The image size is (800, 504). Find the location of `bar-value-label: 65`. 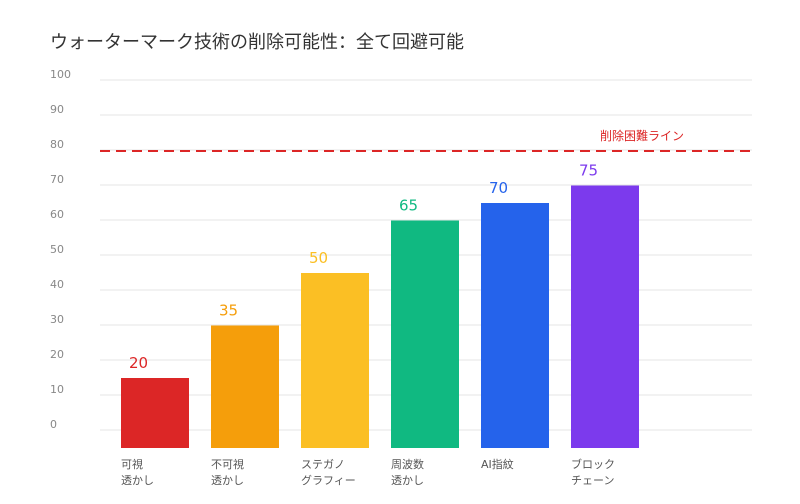

bar-value-label: 65 is located at coordinates (408, 206).